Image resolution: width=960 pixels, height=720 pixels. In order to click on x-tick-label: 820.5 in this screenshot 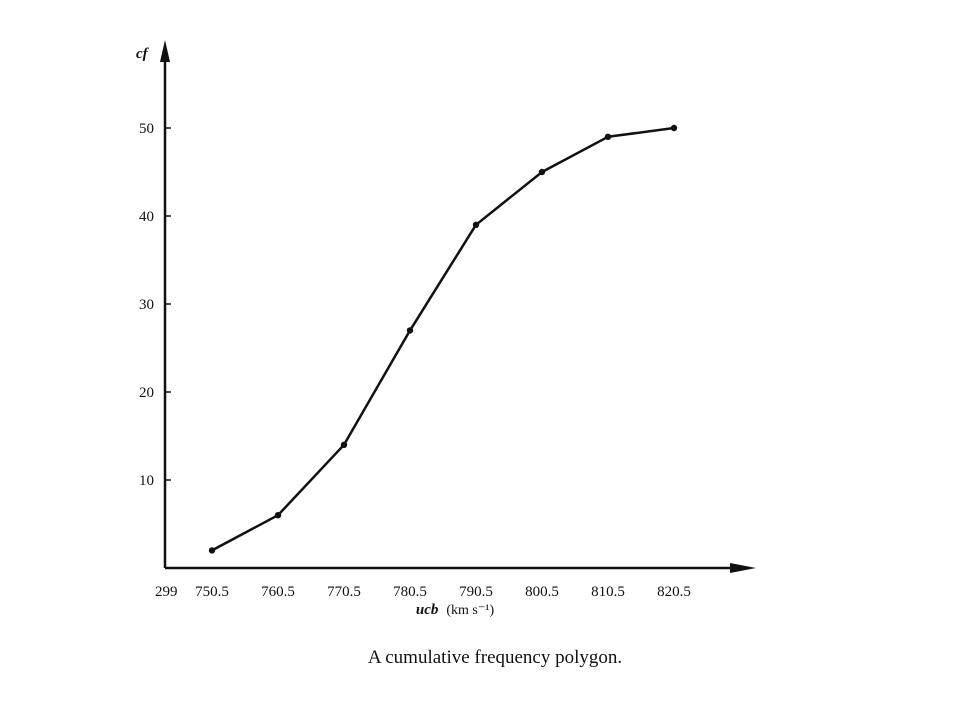, I will do `click(674, 592)`.